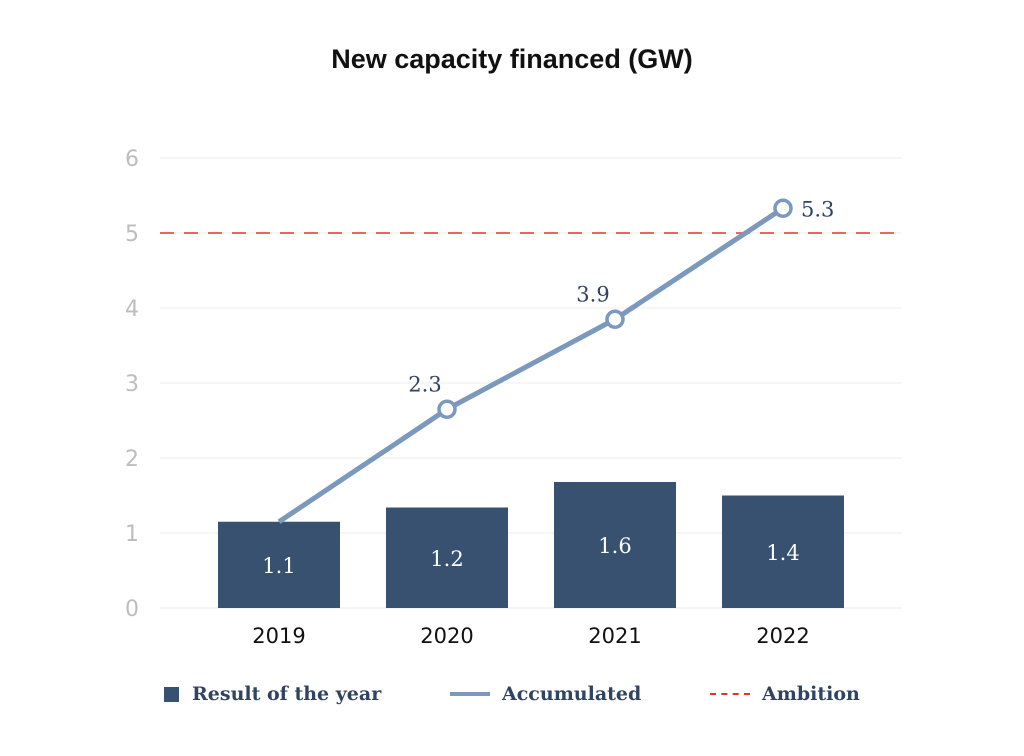 This screenshot has width=1024, height=756. What do you see at coordinates (278, 636) in the screenshot?
I see `x-tick-label: 2019` at bounding box center [278, 636].